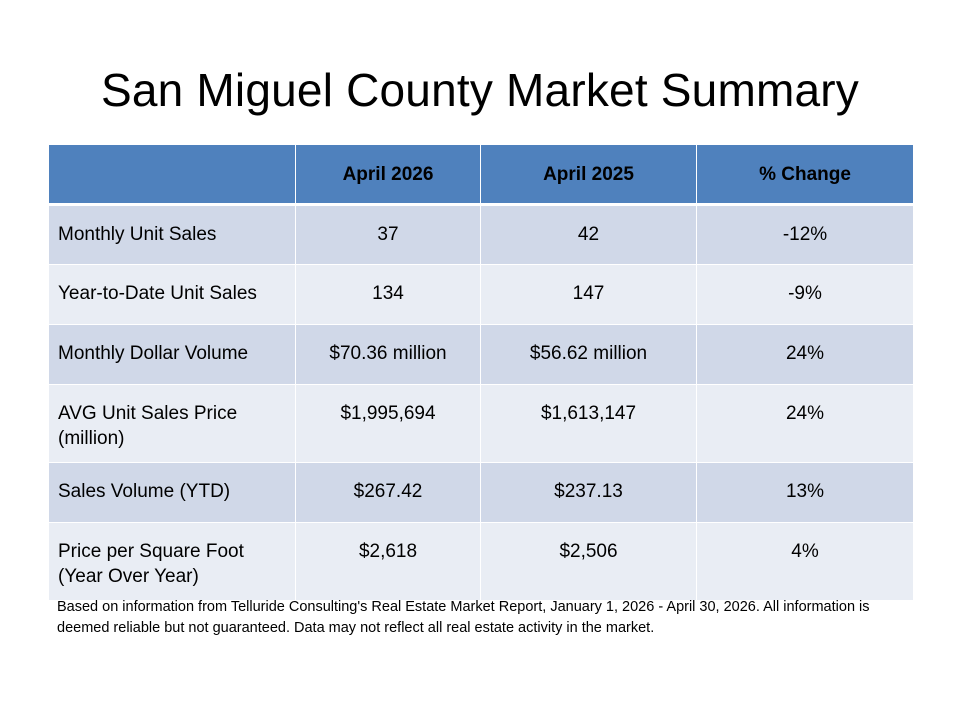 The image size is (960, 720). Describe the element at coordinates (588, 175) in the screenshot. I see `column-header-april-2025: April 2025` at that location.